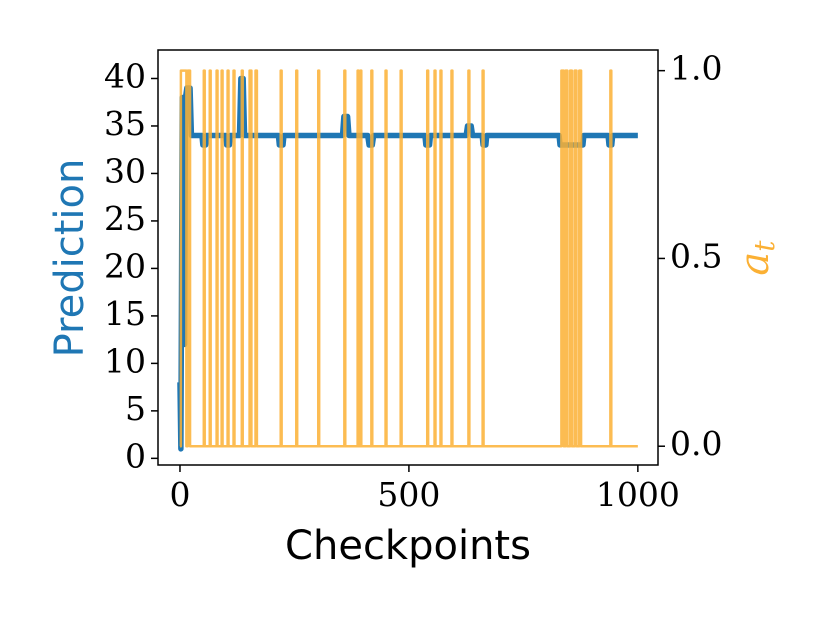 The height and width of the screenshot is (623, 830). I want to click on y-tick-label: 15, so click(125, 313).